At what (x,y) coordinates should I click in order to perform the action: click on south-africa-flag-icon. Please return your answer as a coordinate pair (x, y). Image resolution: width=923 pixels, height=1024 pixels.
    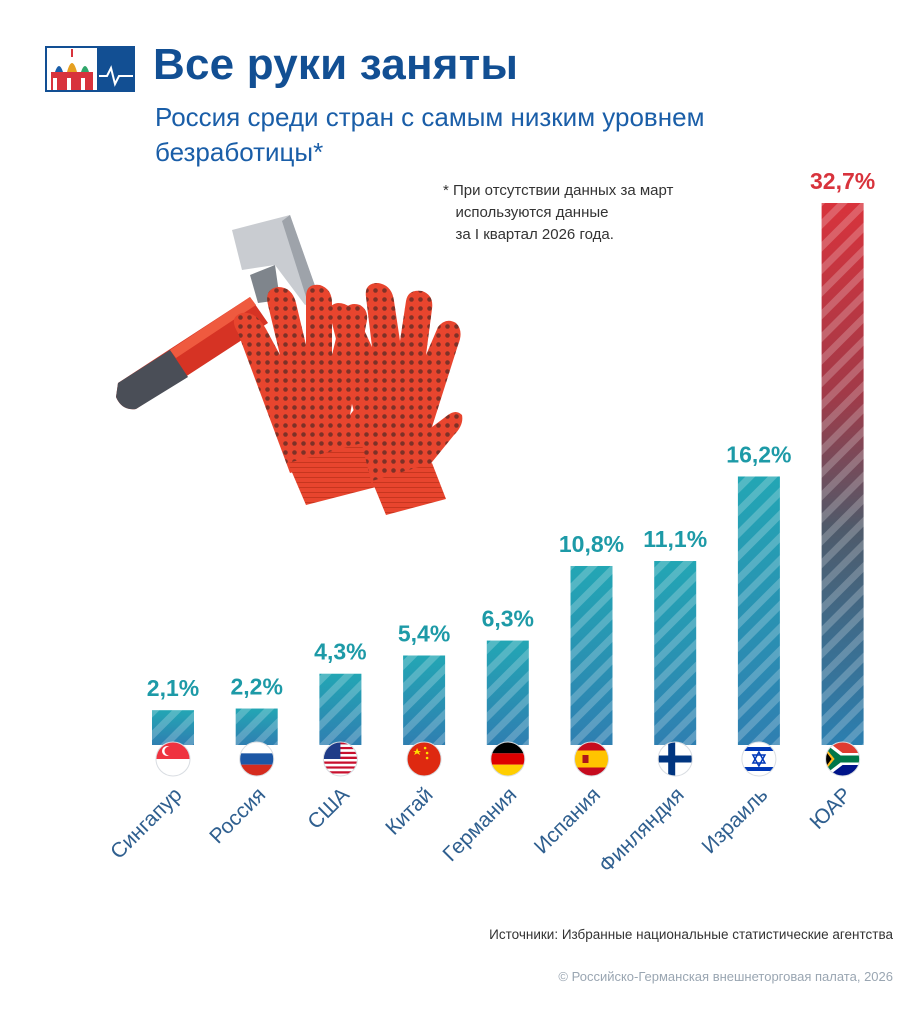
    Looking at the image, I should click on (843, 759).